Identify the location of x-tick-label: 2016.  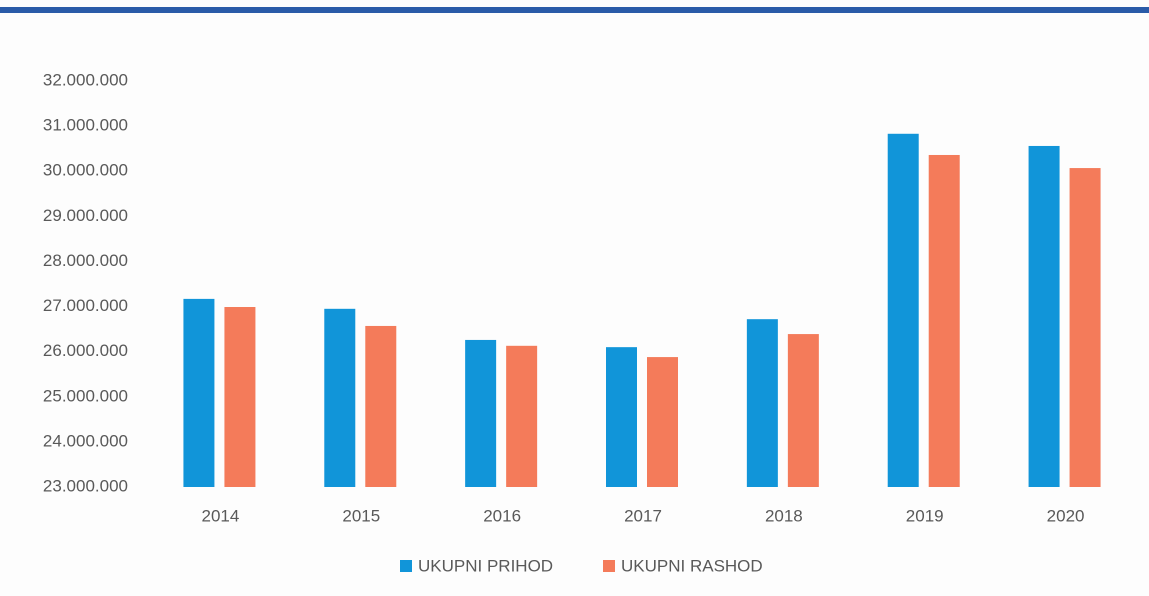
(502, 515).